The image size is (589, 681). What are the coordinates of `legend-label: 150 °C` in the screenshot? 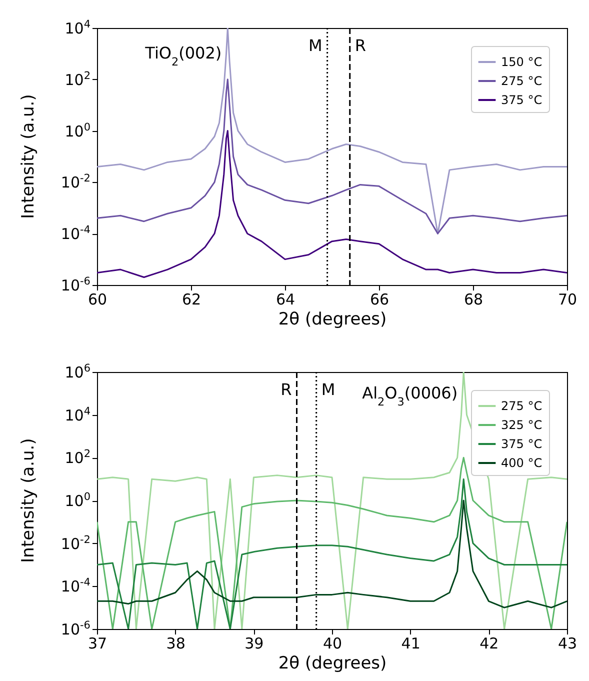 It's located at (521, 62).